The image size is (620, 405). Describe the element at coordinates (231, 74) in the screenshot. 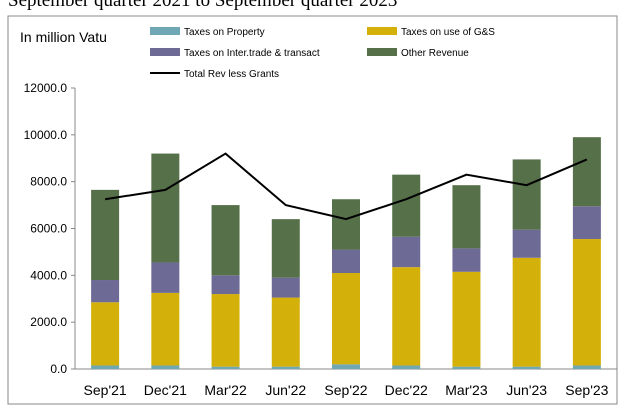

I see `legend-label: Total Rev less Grants` at that location.